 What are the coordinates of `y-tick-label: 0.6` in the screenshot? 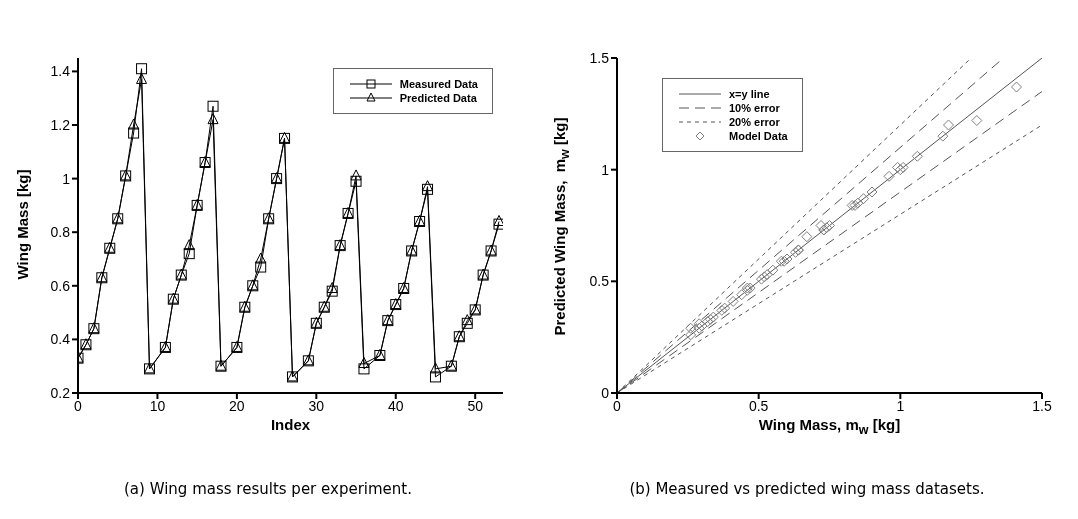 It's located at (60, 285).